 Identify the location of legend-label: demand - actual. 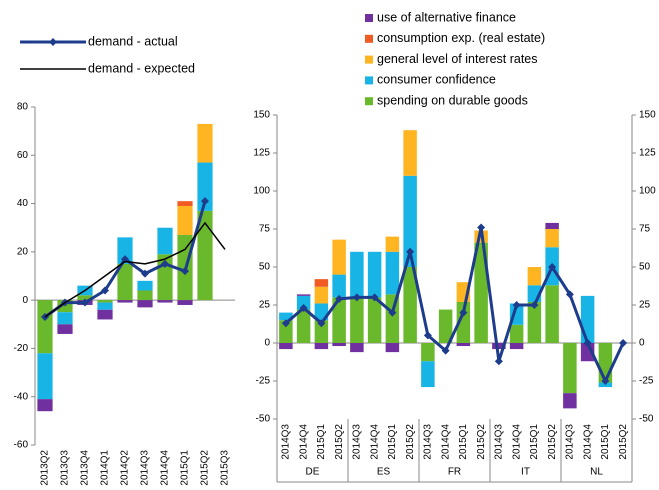
(133, 41).